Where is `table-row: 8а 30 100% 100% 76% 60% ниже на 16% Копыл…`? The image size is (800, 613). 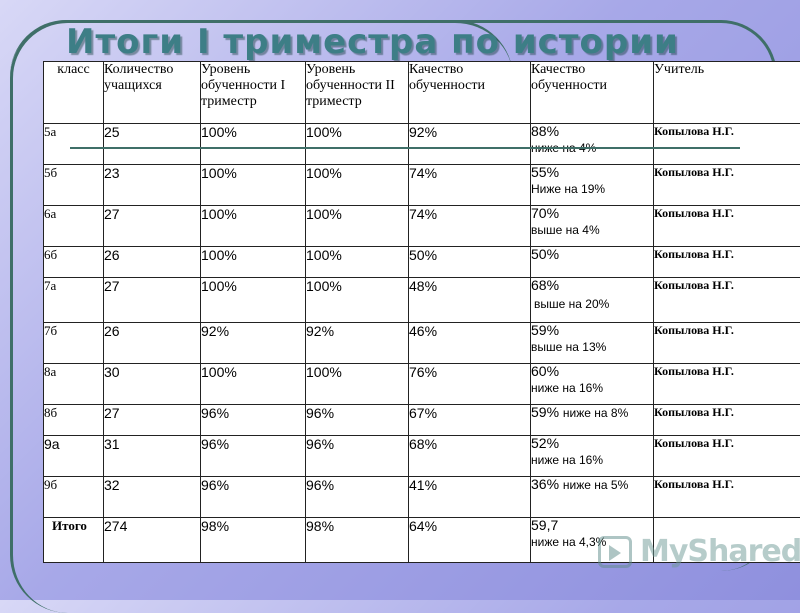
table-row: 8а 30 100% 100% 76% 60% ниже на 16% Копыл… is located at coordinates (422, 384).